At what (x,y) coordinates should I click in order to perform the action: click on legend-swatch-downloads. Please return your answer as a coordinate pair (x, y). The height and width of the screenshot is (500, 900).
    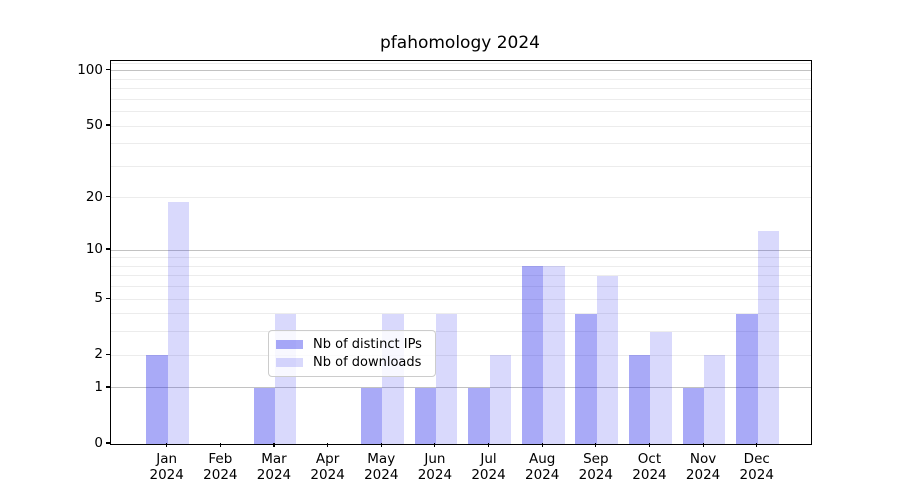
    Looking at the image, I should click on (289, 362).